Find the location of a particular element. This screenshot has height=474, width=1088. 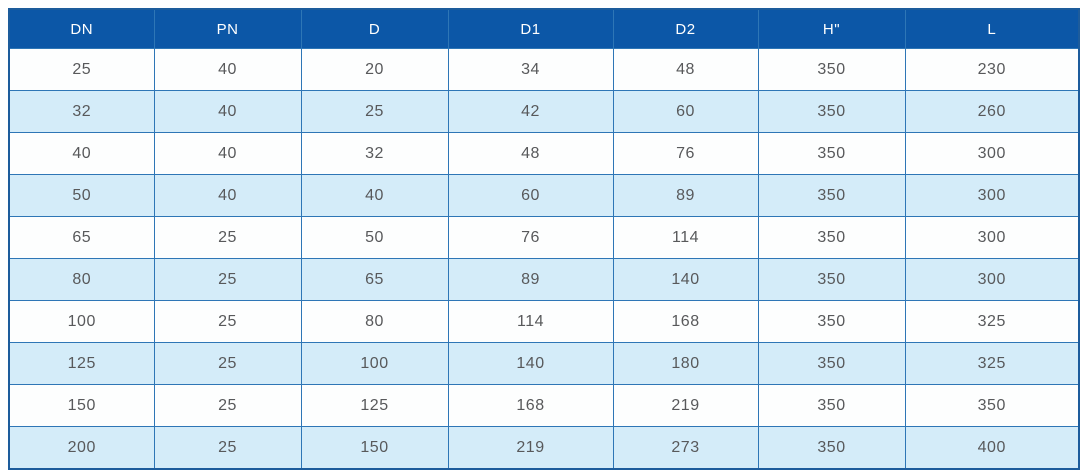

cell-d: 80 is located at coordinates (374, 321).